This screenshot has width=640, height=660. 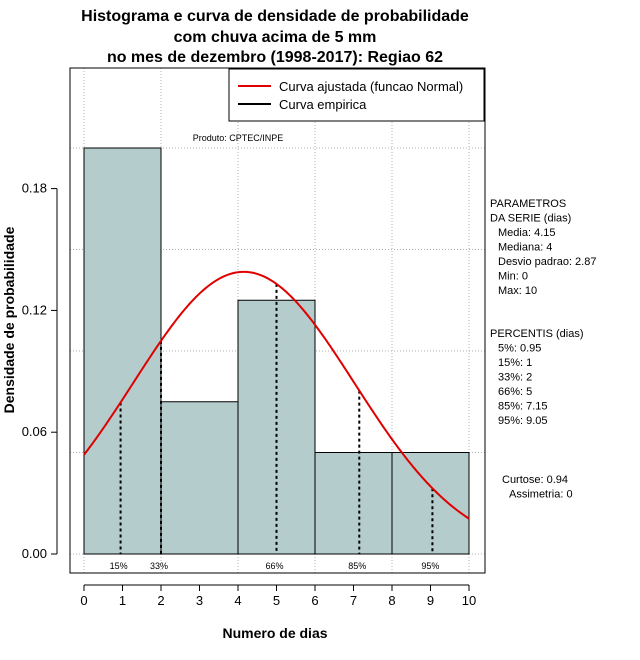 What do you see at coordinates (34, 188) in the screenshot?
I see `y-tick-label: 0.18` at bounding box center [34, 188].